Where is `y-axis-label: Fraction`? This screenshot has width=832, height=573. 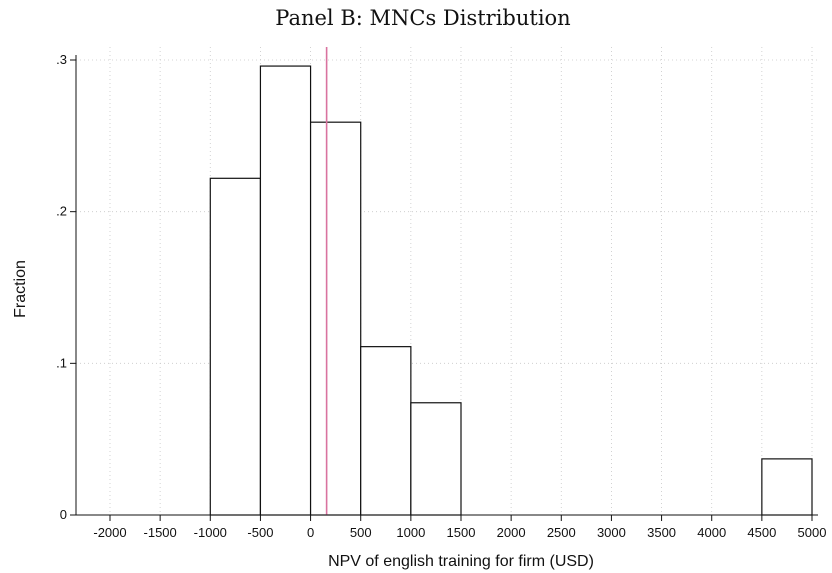
y-axis-label: Fraction is located at coordinates (20, 289).